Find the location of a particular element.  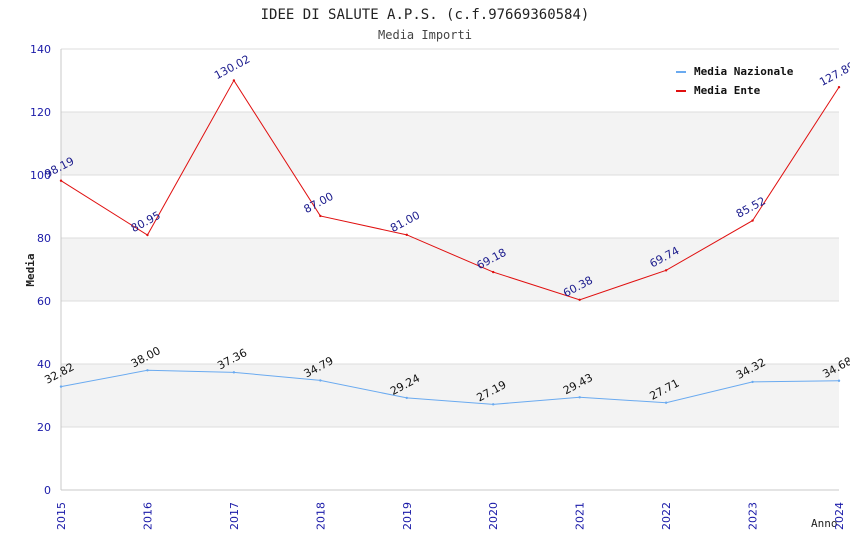

x-tick-label: 2022 is located at coordinates (666, 516).